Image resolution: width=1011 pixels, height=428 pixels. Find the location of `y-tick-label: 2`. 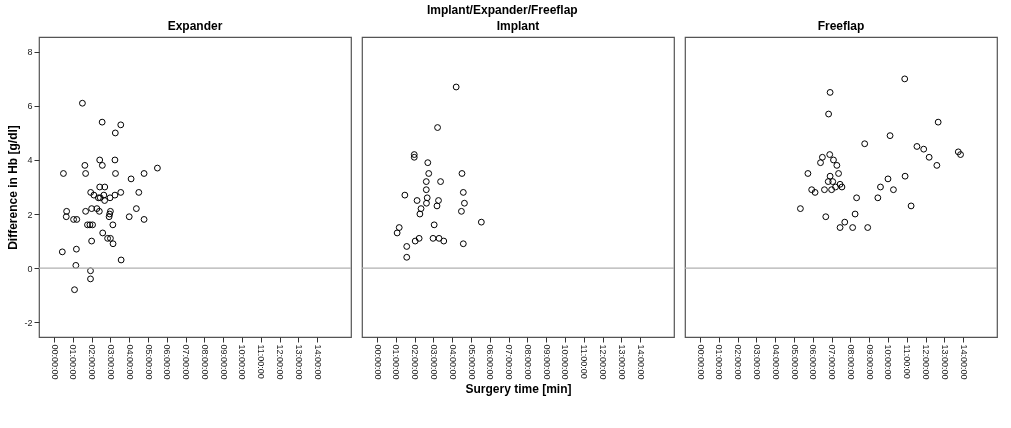

y-tick-label: 2 is located at coordinates (30, 214).